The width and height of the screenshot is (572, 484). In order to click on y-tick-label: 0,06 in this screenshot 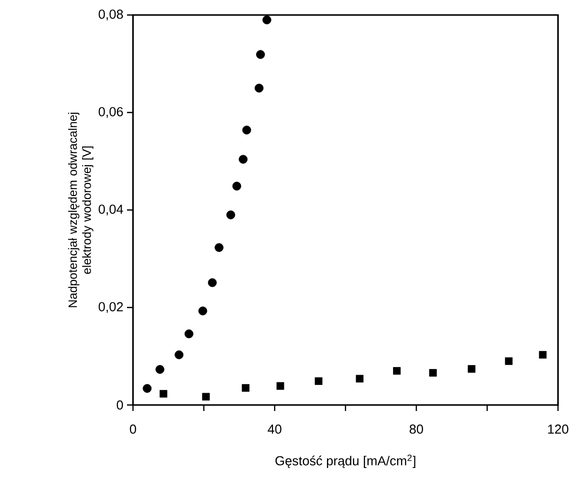, I will do `click(110, 112)`.